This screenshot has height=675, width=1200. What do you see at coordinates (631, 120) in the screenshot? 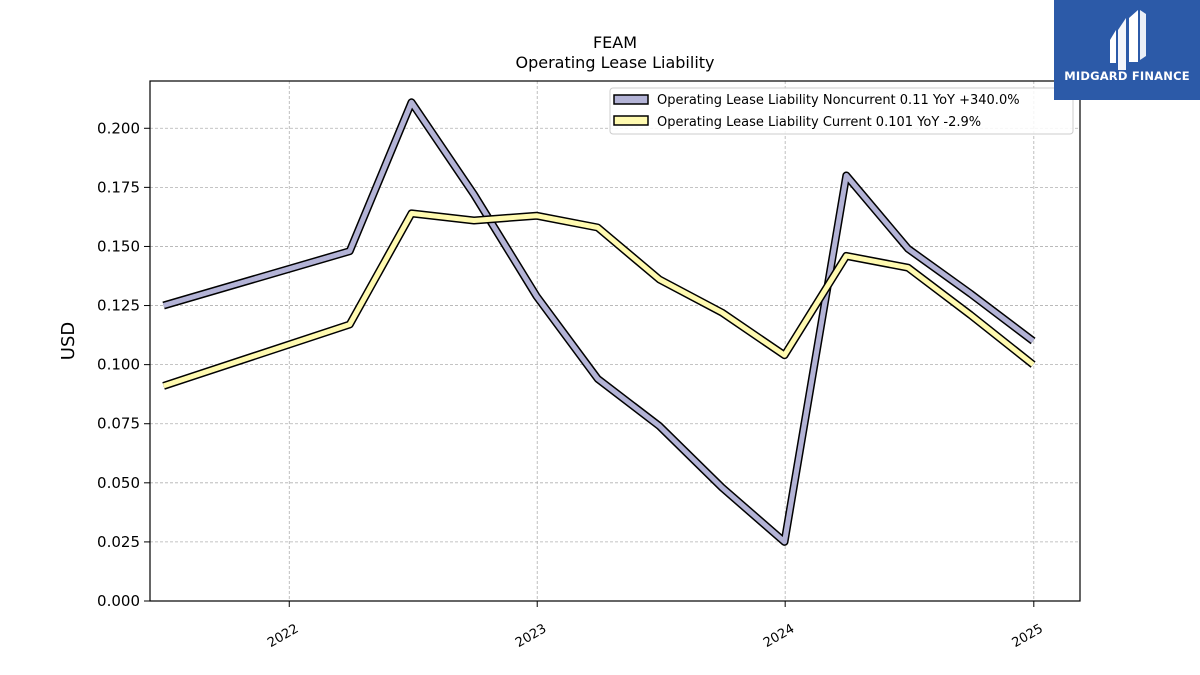
I see `legend-swatch-current` at bounding box center [631, 120].